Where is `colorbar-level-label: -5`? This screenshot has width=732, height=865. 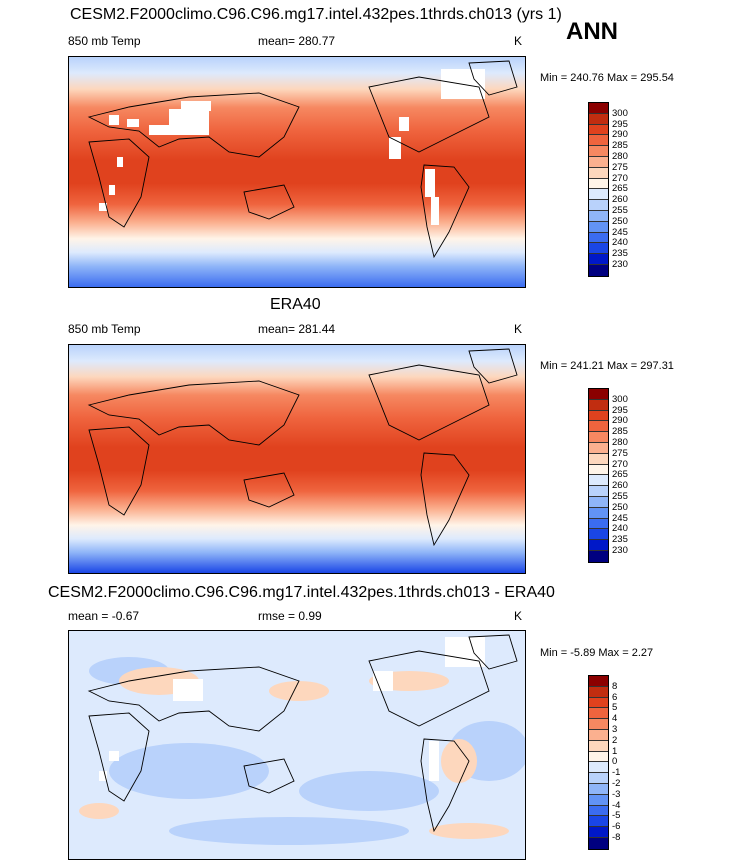 colorbar-level-label: -5 is located at coordinates (616, 816).